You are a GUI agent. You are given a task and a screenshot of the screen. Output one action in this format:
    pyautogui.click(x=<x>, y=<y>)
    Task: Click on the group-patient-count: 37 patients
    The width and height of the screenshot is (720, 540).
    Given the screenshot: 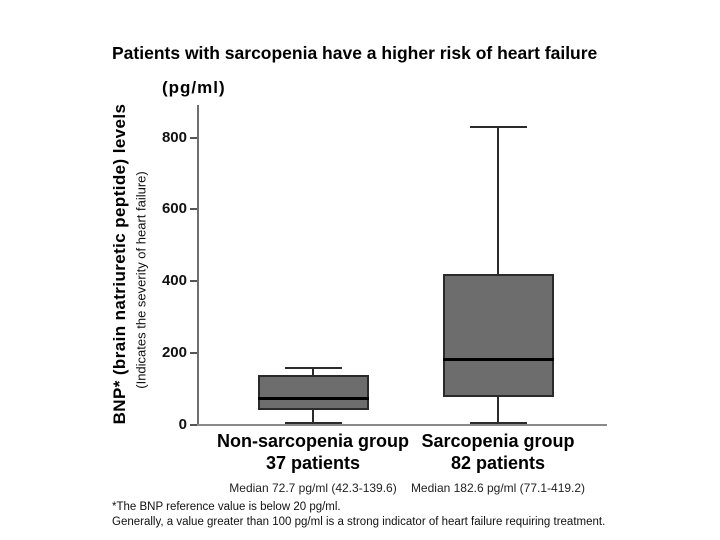 What is the action you would take?
    pyautogui.click(x=313, y=463)
    